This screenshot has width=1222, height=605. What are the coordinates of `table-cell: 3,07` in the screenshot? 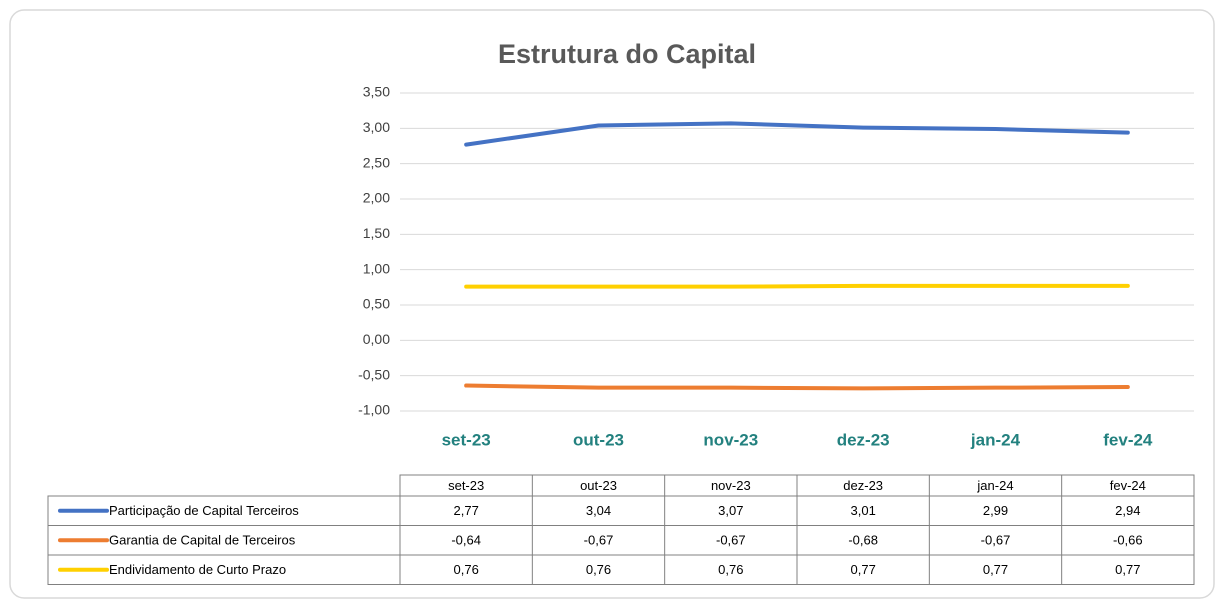 It's located at (730, 510).